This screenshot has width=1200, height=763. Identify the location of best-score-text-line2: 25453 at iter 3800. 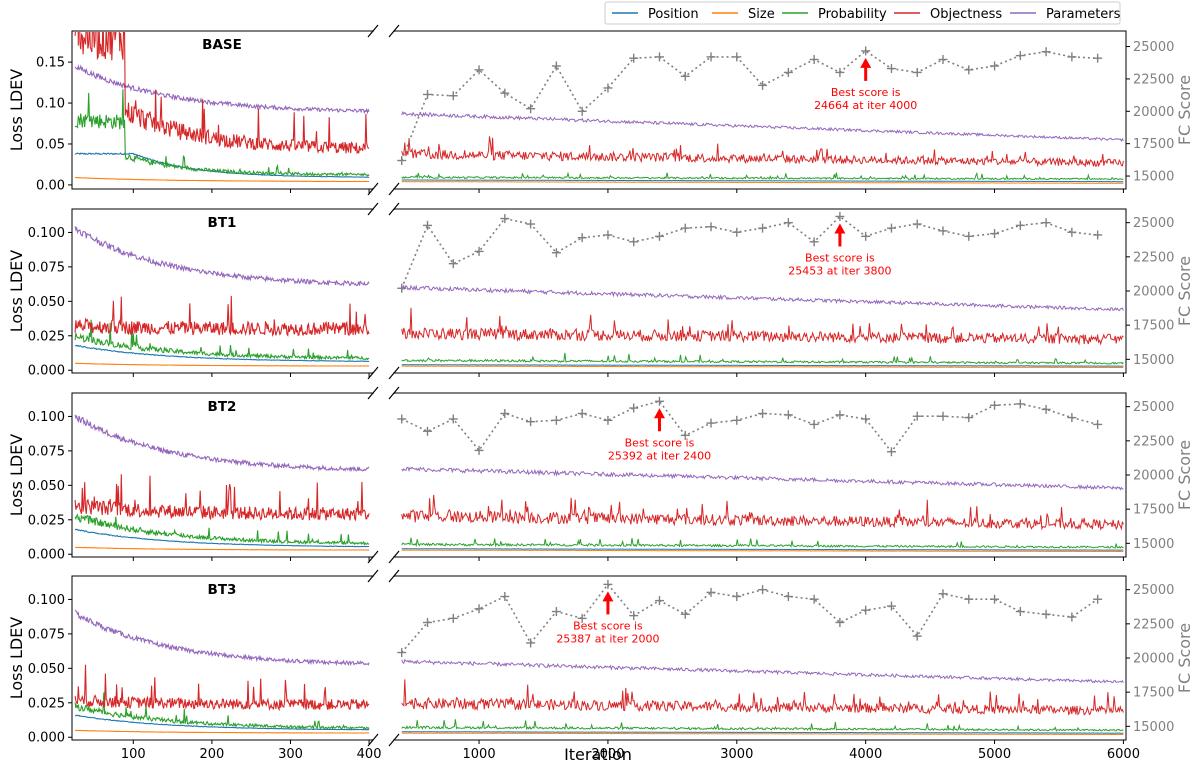
(839, 270).